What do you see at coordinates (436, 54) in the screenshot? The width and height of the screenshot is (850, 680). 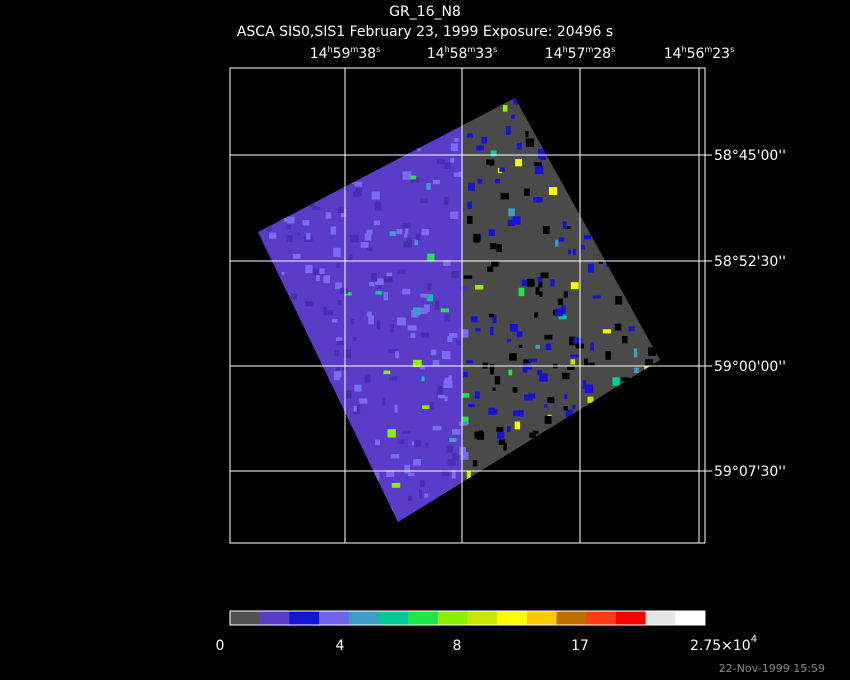 I see `ra-value: 14` at bounding box center [436, 54].